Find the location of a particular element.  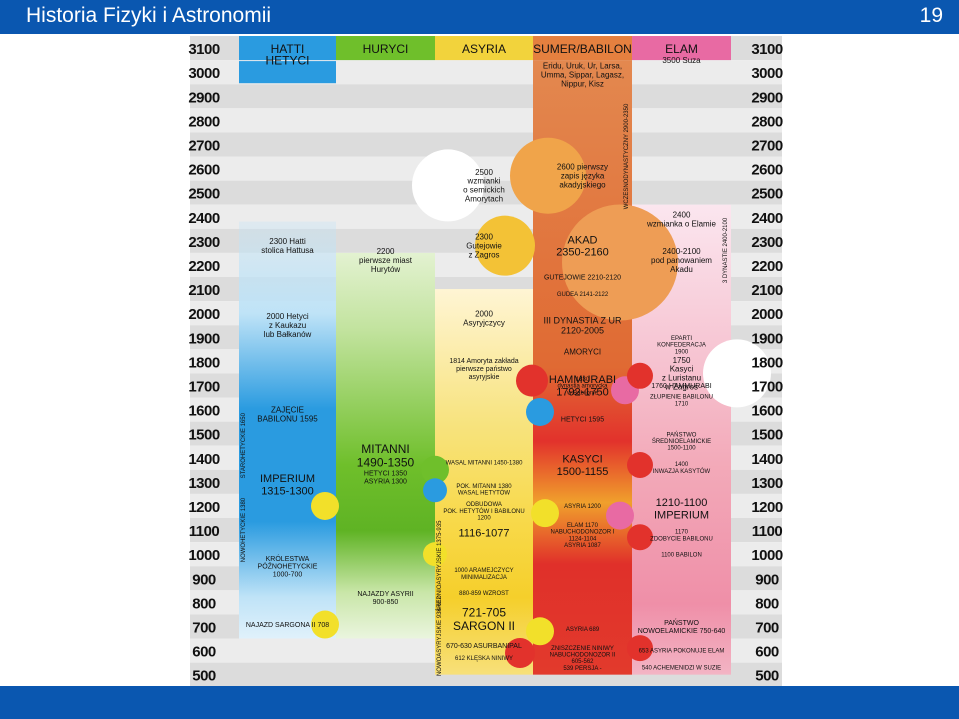

event-label: EPARTI KONFEDERACJA 1900 is located at coordinates (681, 345).